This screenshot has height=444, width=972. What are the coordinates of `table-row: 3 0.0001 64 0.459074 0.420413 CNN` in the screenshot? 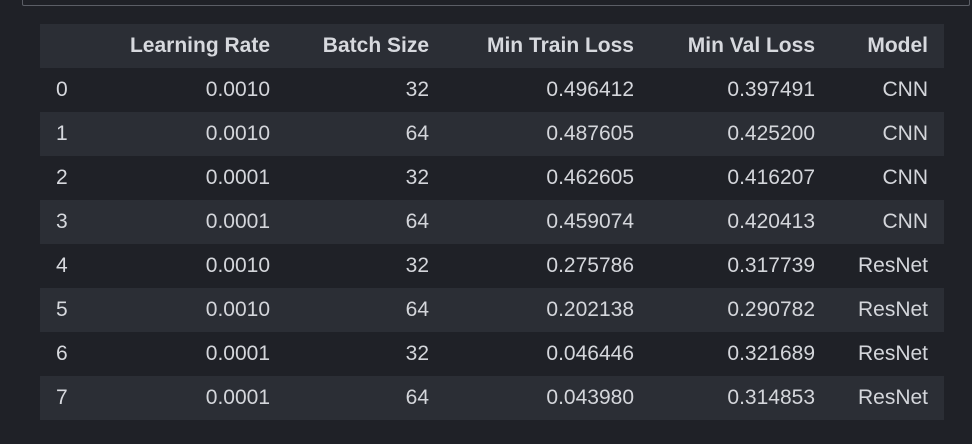 It's located at (492, 222).